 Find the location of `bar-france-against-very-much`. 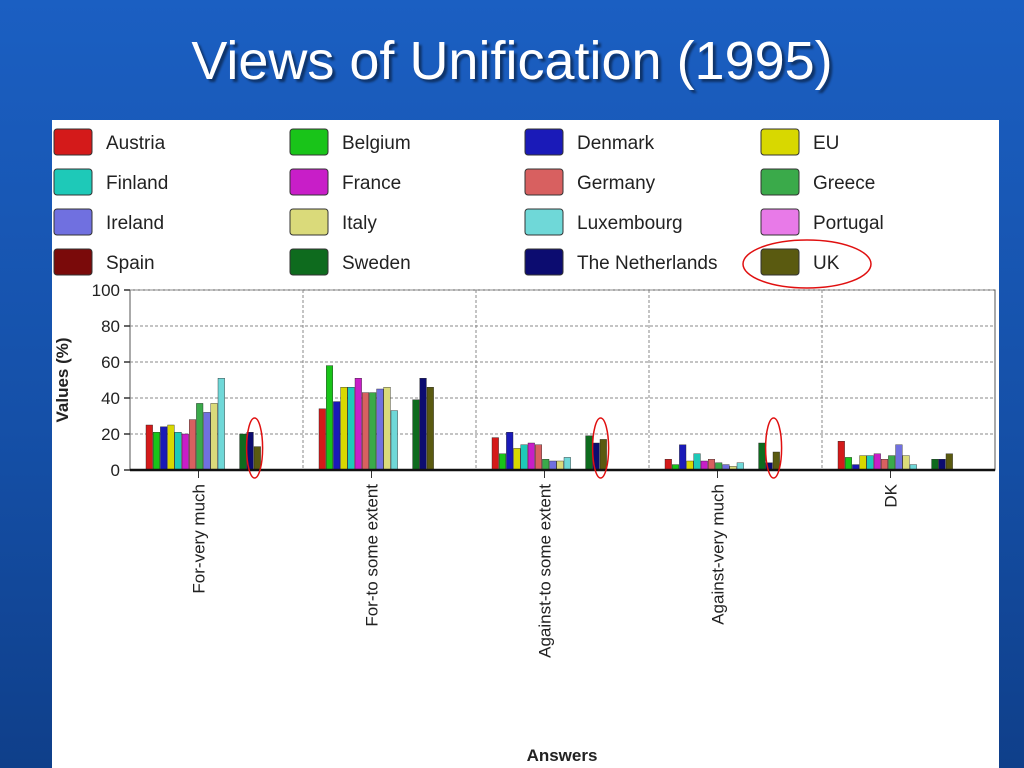

bar-france-against-very-much is located at coordinates (704, 465).